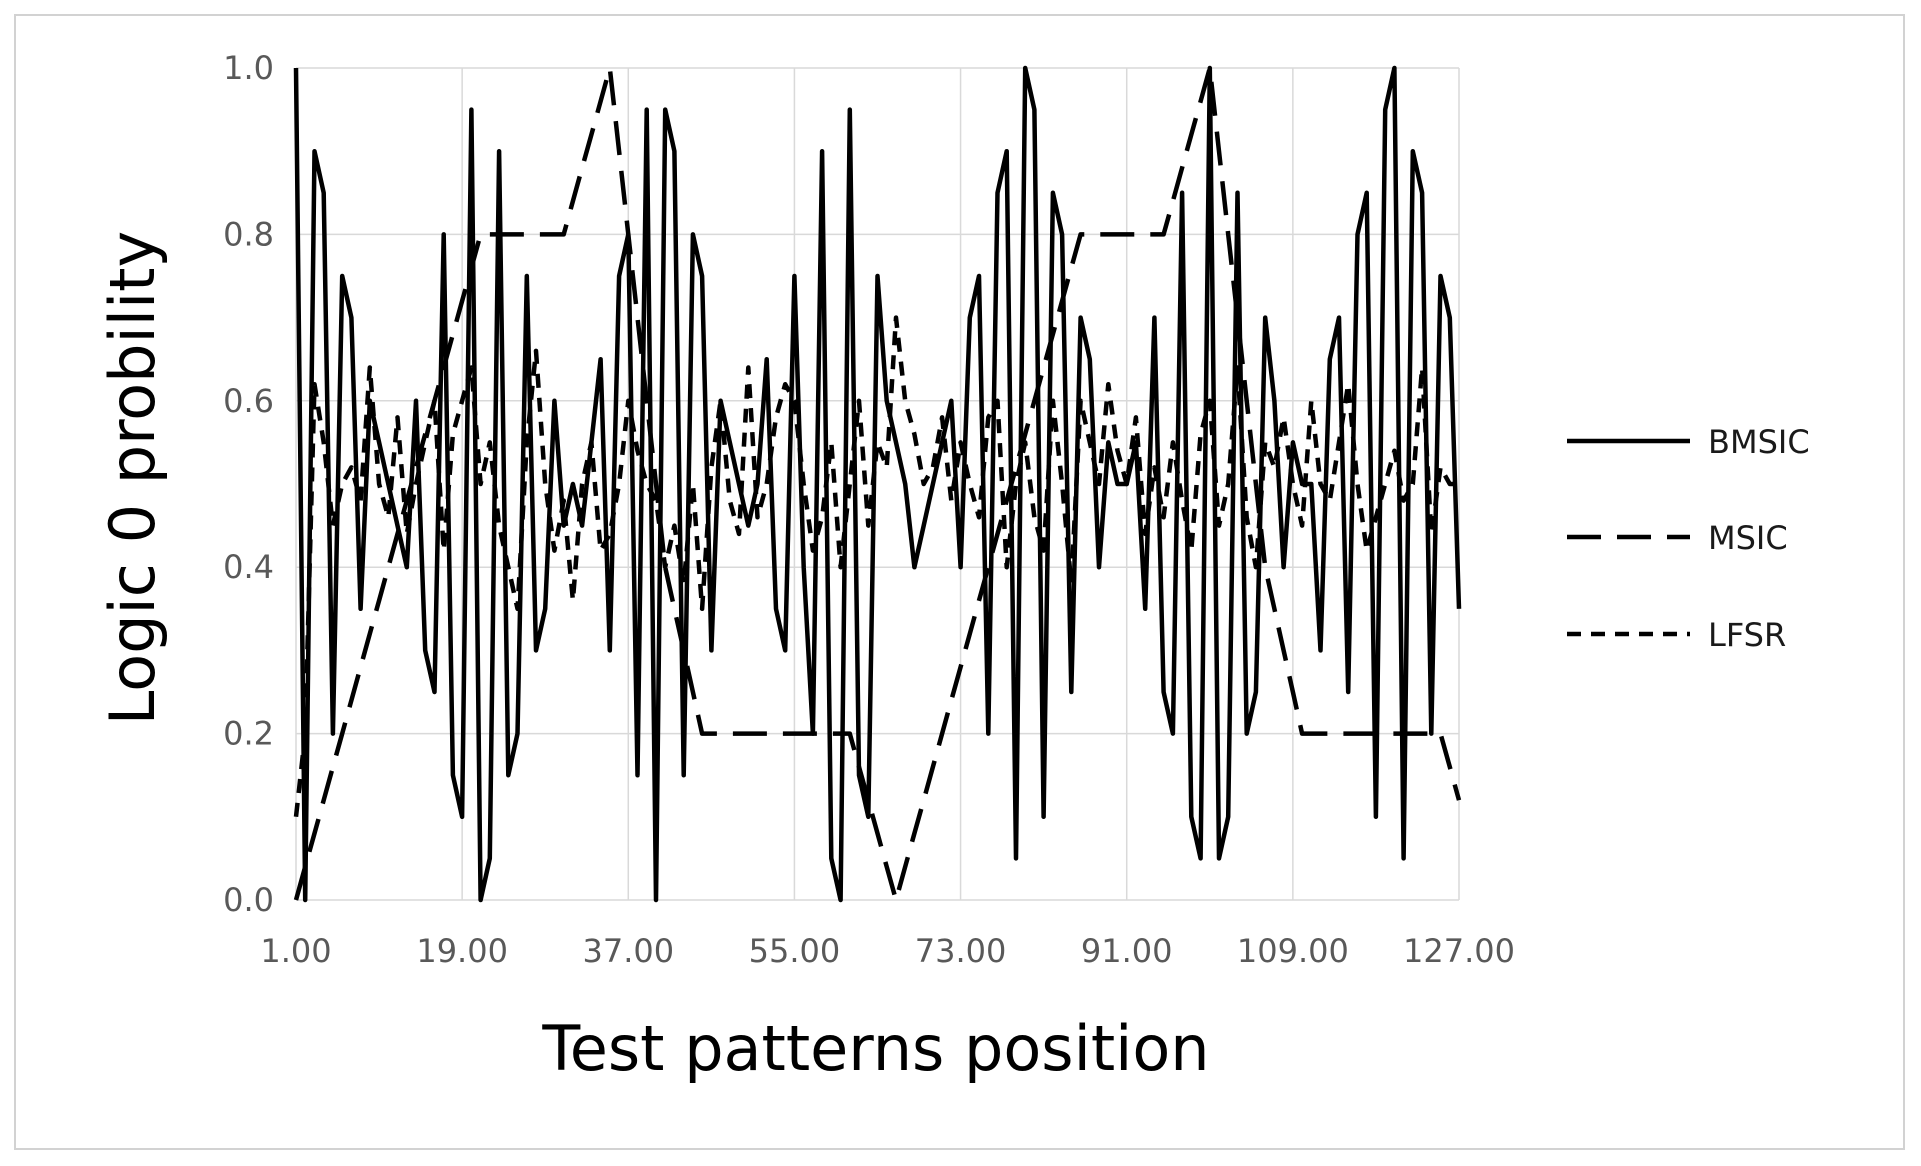 This screenshot has height=1166, width=1921. Describe the element at coordinates (462, 951) in the screenshot. I see `x-tick-label: 19.00` at that location.